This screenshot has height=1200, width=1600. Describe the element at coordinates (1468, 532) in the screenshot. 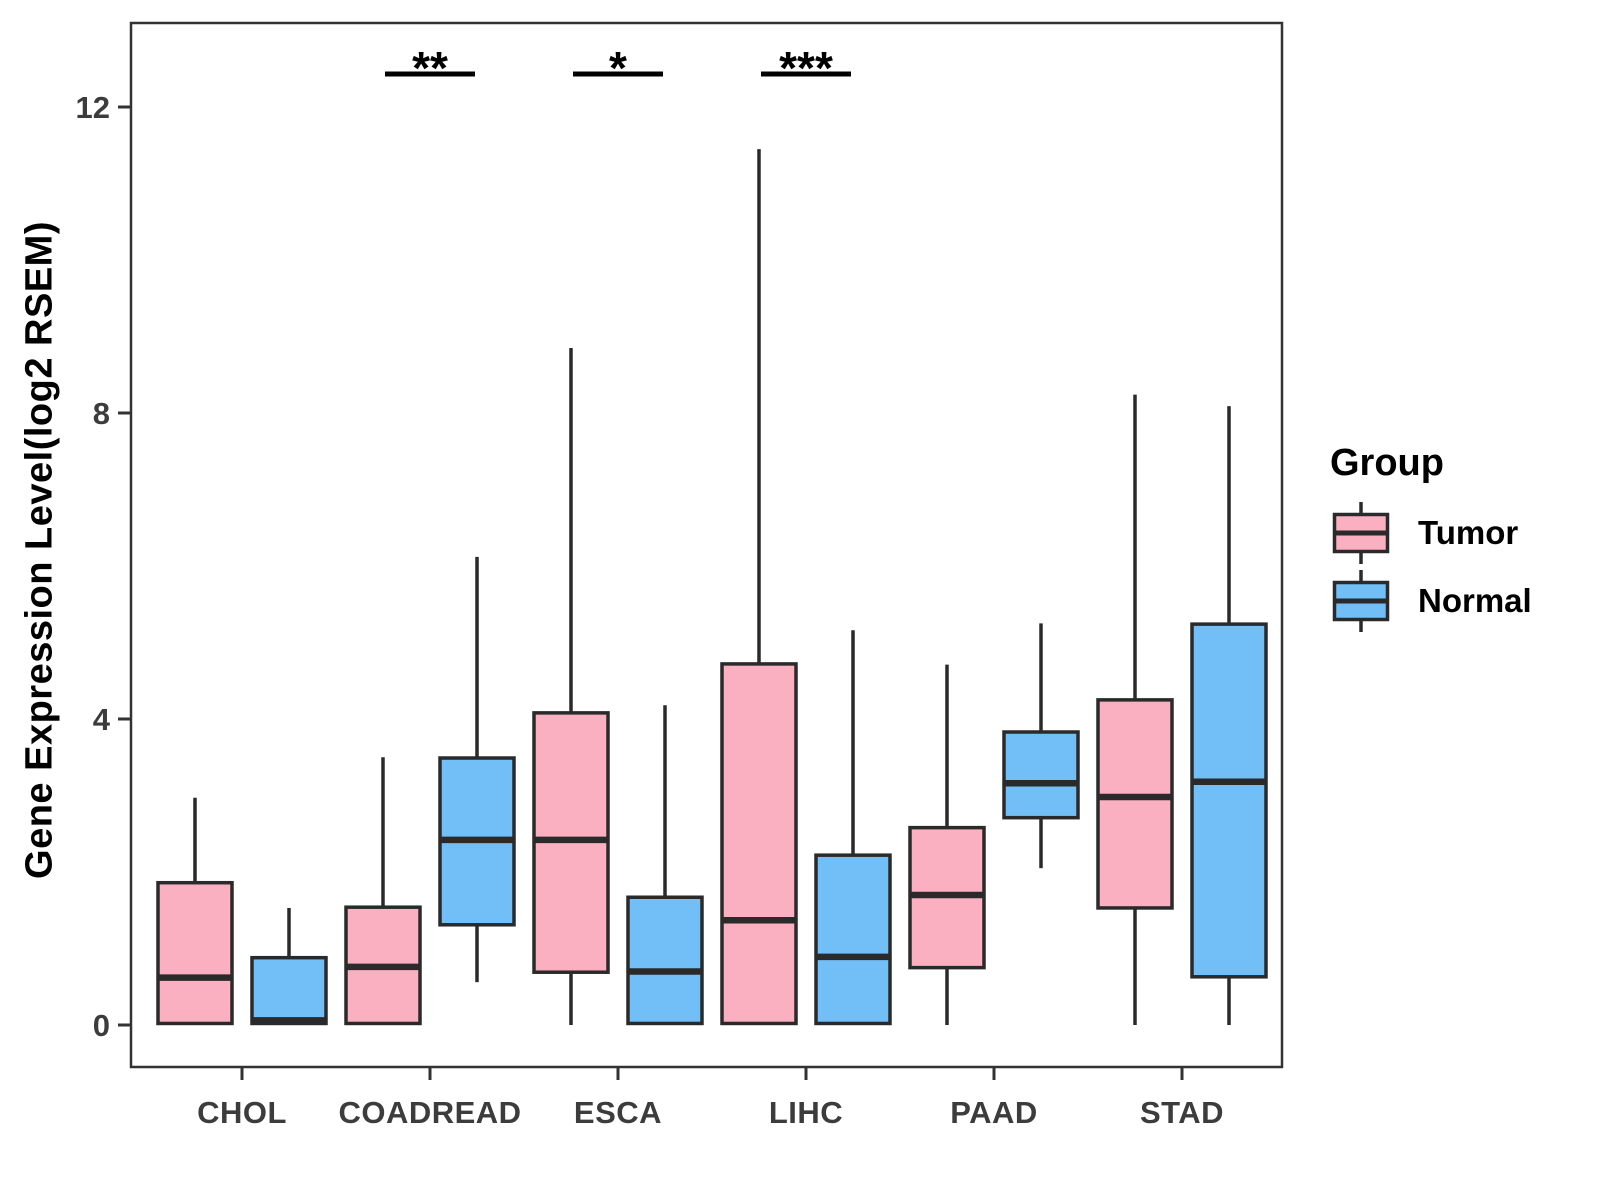

I see `legend-label-tumor: Tumor` at that location.